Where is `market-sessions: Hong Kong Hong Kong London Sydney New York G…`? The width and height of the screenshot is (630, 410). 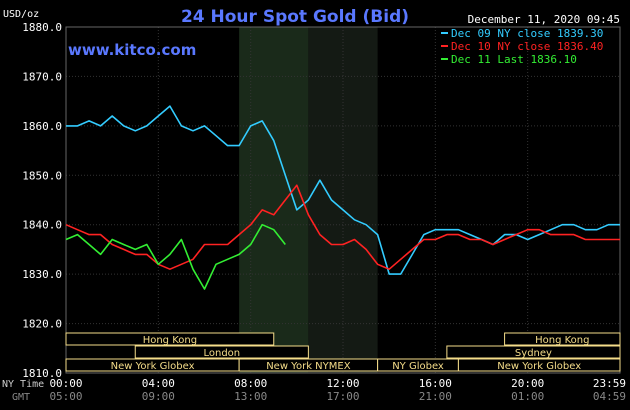 market-sessions: Hong Kong Hong Kong London Sydney New York G… is located at coordinates (343, 352).